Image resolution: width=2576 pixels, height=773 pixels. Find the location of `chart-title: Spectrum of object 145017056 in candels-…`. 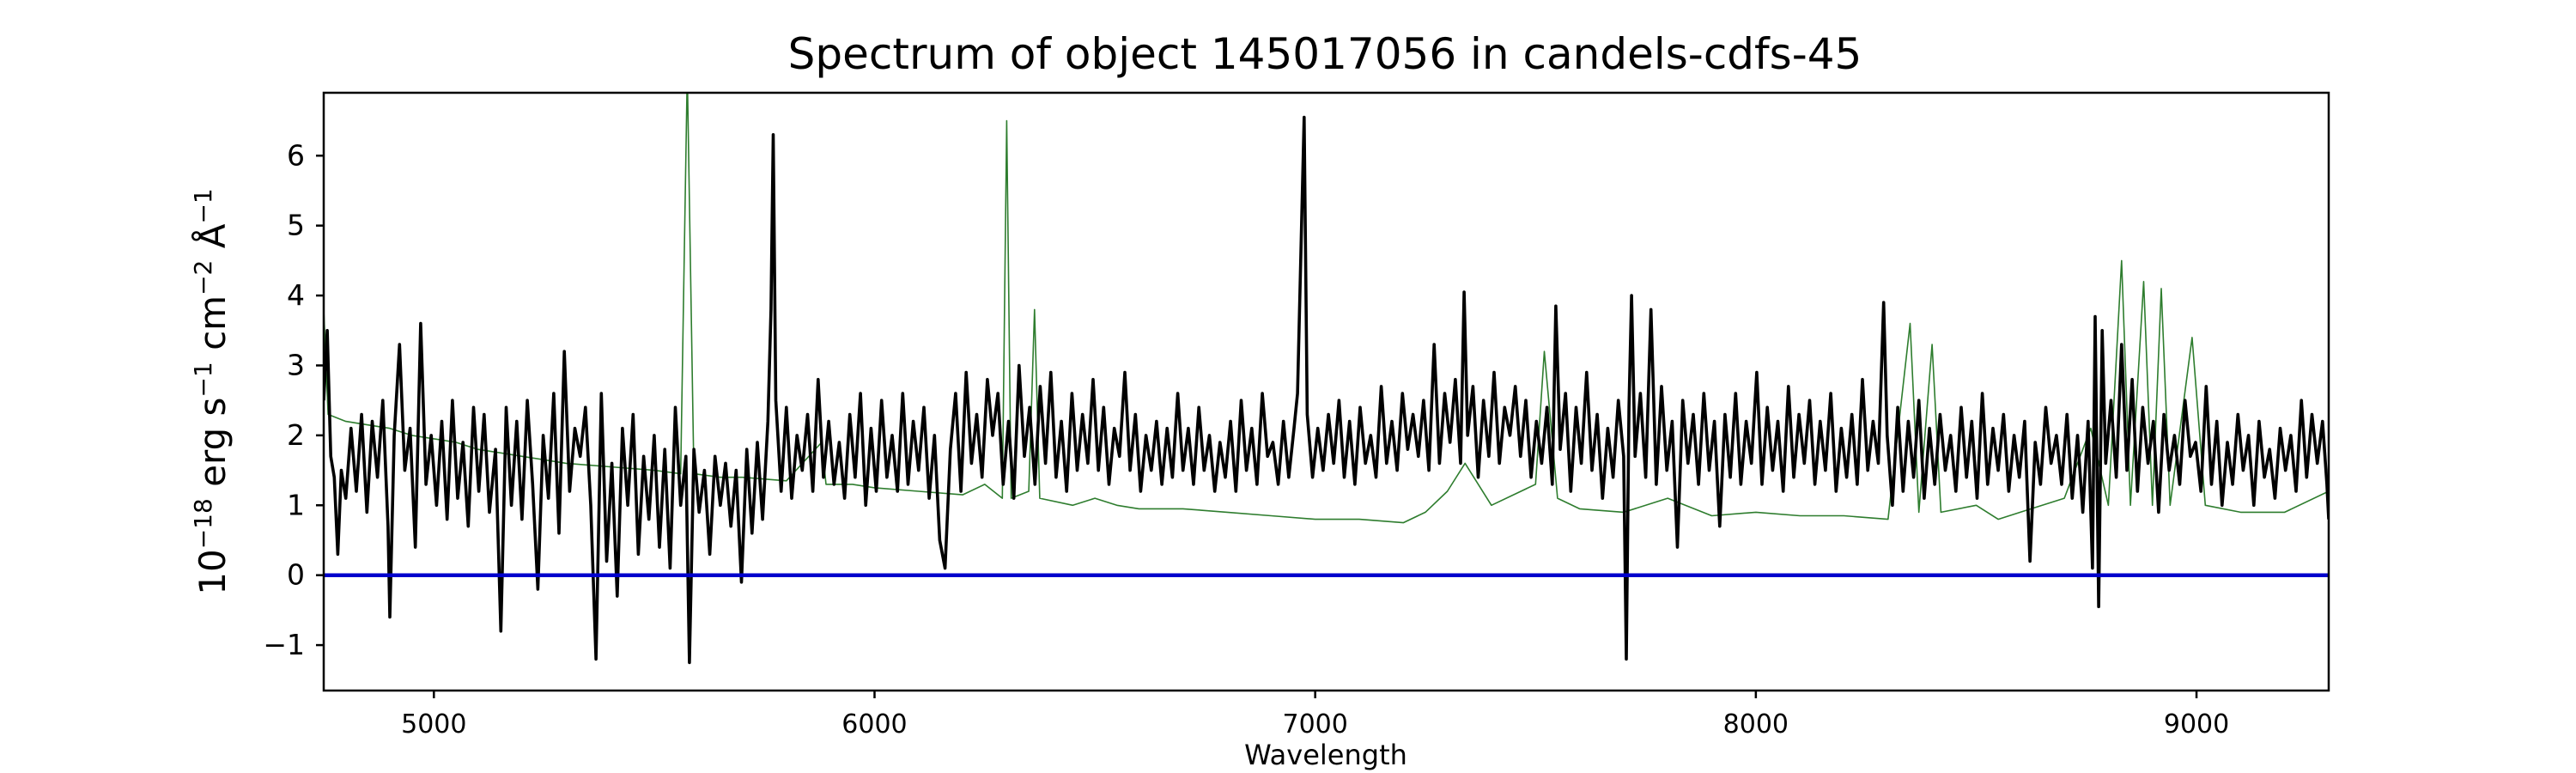

chart-title: Spectrum of object 145017056 in candels-… is located at coordinates (1325, 54).